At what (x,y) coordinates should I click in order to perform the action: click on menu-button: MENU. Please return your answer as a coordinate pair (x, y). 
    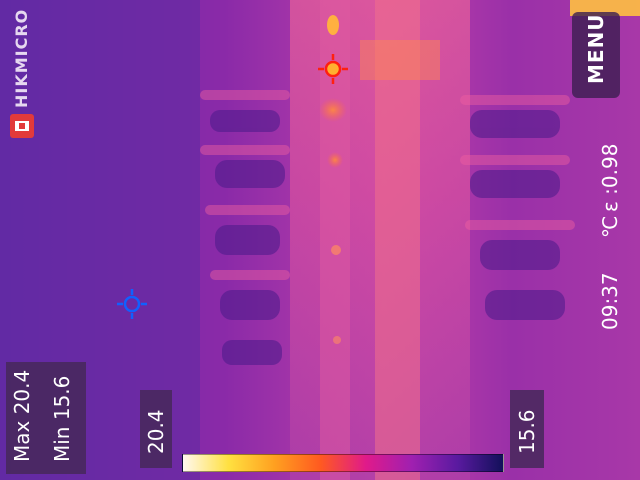
    Looking at the image, I should click on (596, 55).